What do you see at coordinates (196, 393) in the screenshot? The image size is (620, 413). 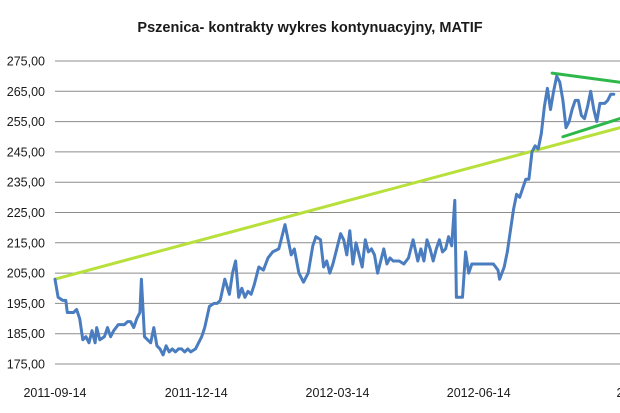 I see `x-tick-label: 2011-12-14` at bounding box center [196, 393].